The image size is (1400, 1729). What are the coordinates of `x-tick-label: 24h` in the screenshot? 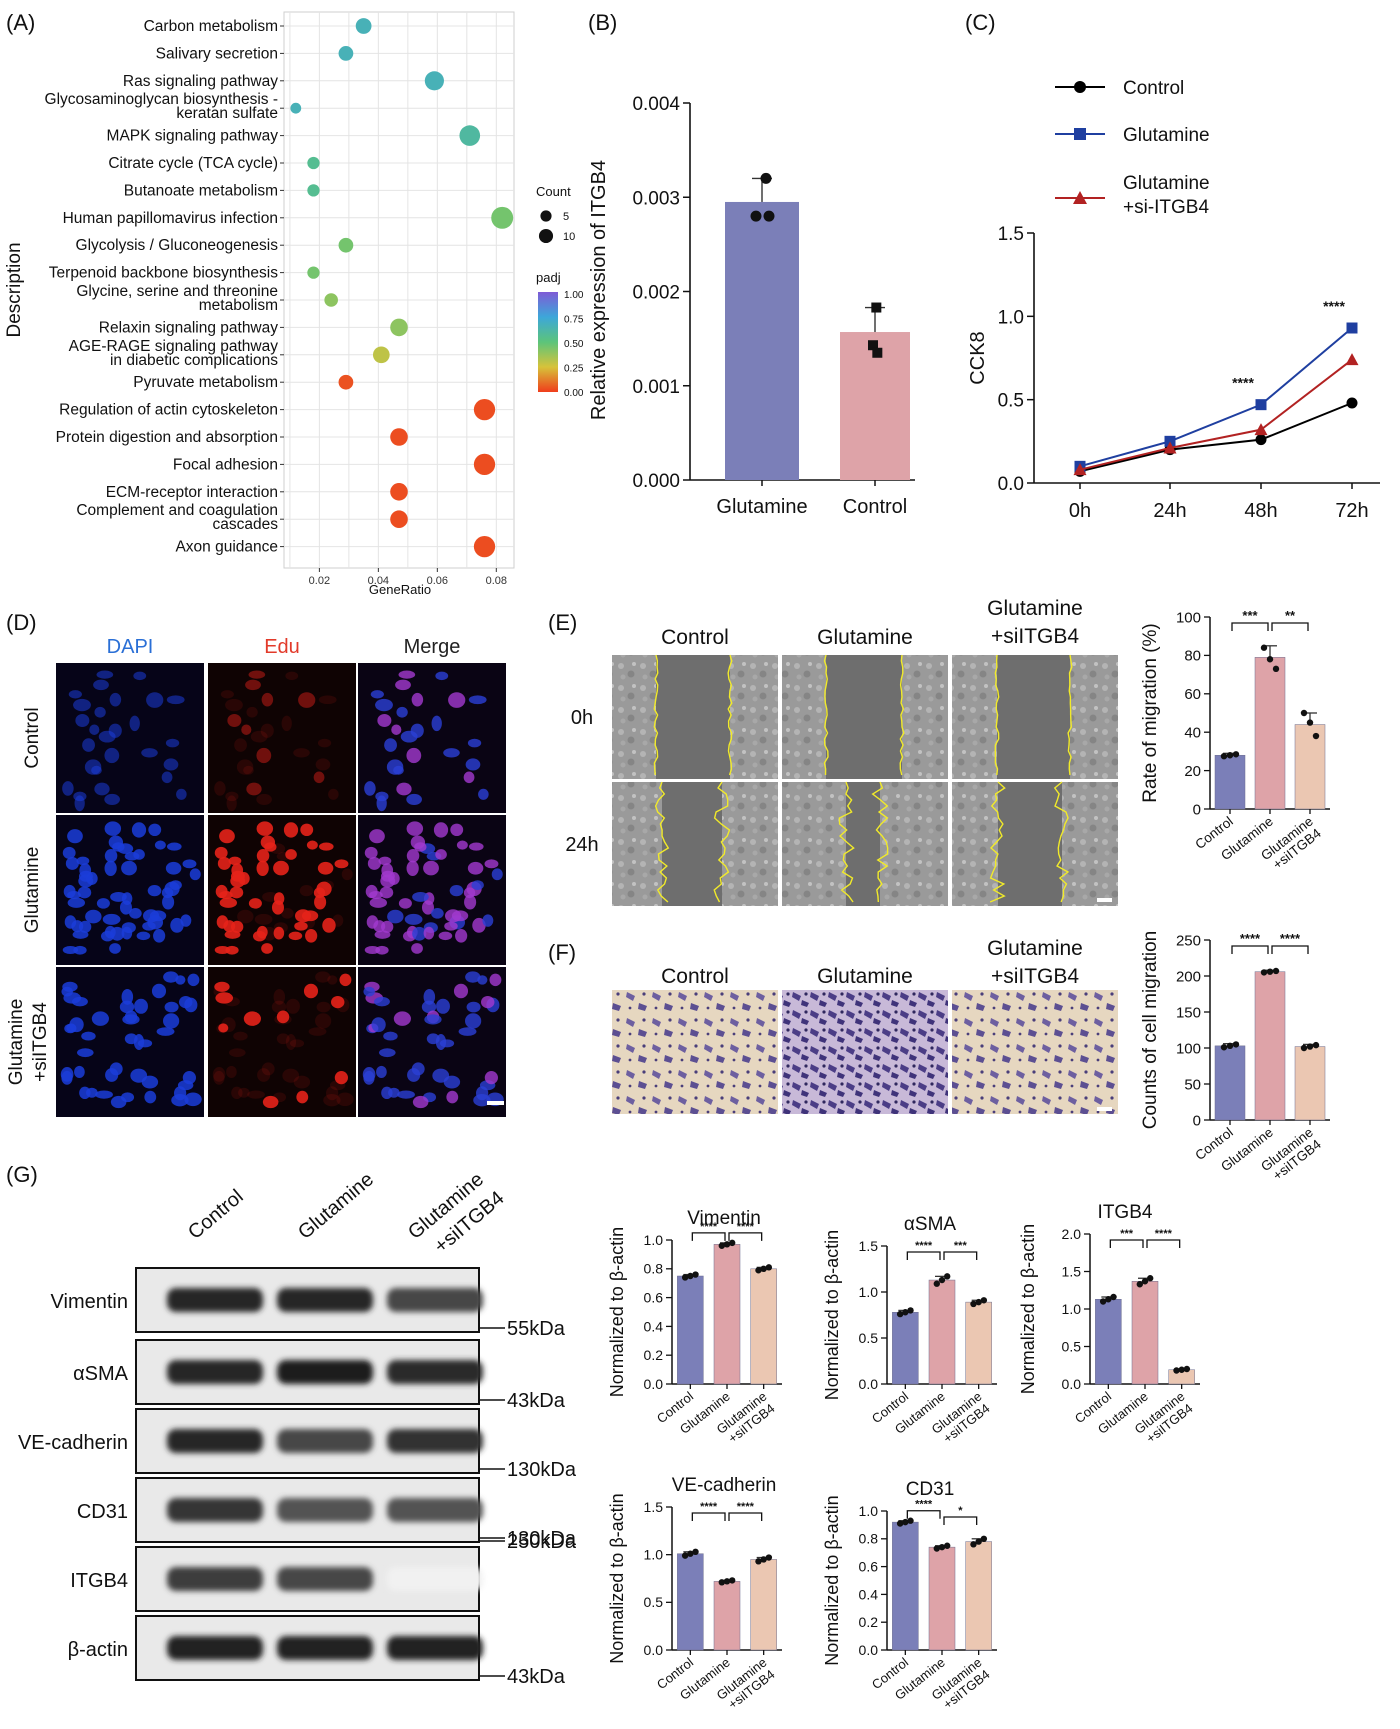 It's located at (1169, 511).